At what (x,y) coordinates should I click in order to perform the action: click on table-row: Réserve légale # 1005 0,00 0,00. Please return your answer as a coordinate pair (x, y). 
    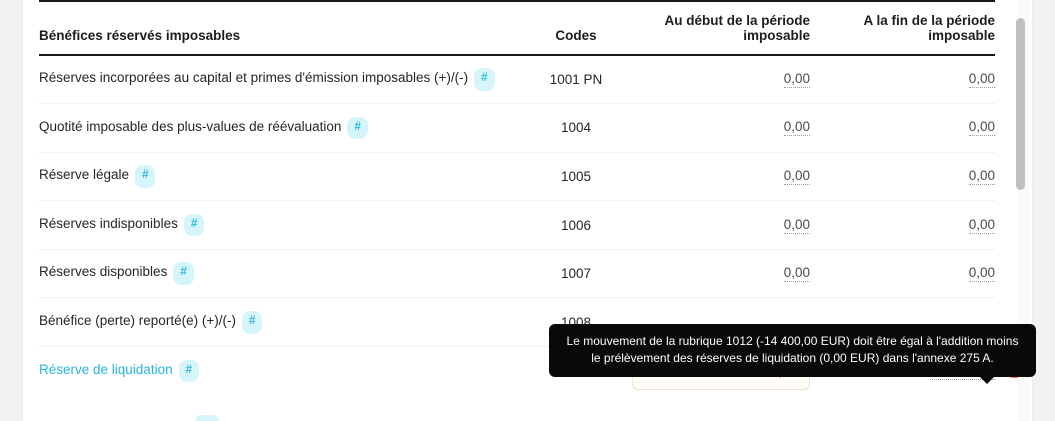
    Looking at the image, I should click on (517, 176).